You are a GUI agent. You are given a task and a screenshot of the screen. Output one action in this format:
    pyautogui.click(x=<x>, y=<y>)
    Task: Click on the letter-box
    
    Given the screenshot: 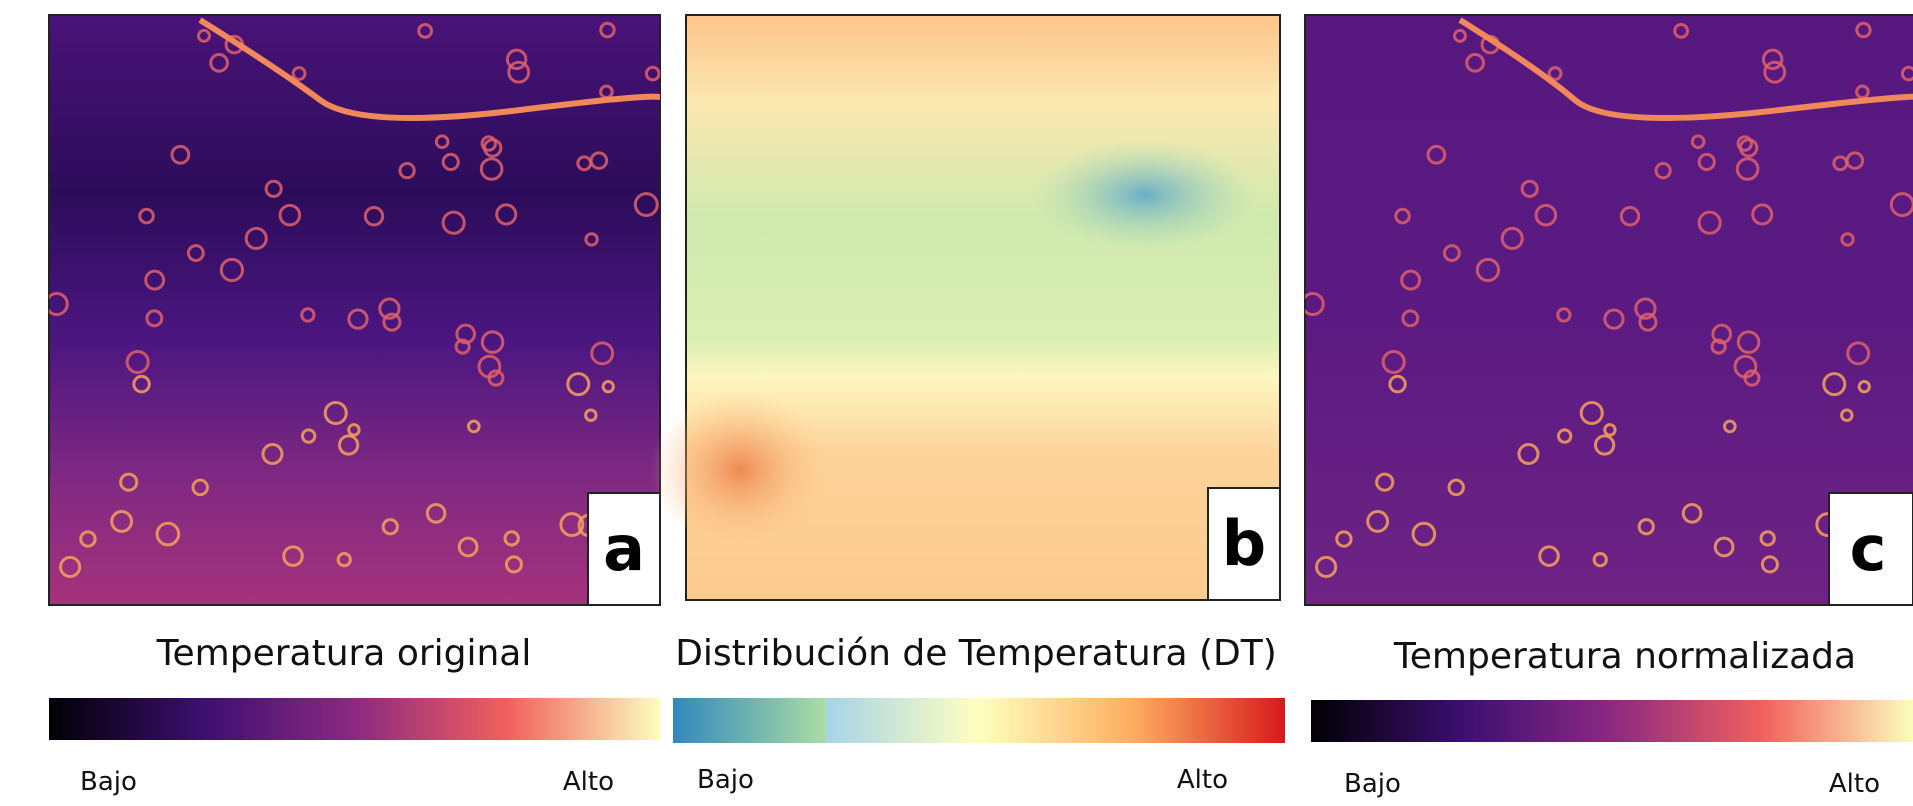 What is the action you would take?
    pyautogui.click(x=624, y=549)
    